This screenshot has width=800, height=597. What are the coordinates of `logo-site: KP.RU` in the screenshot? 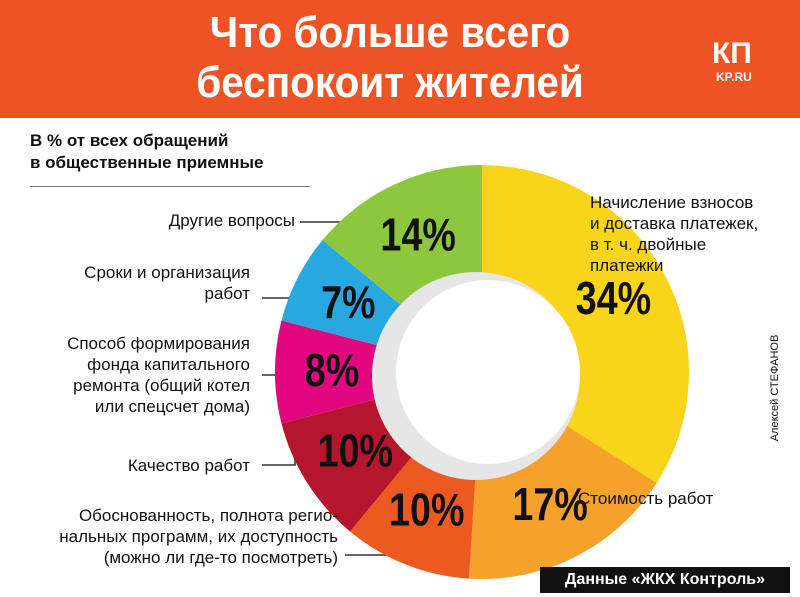 It's located at (734, 77).